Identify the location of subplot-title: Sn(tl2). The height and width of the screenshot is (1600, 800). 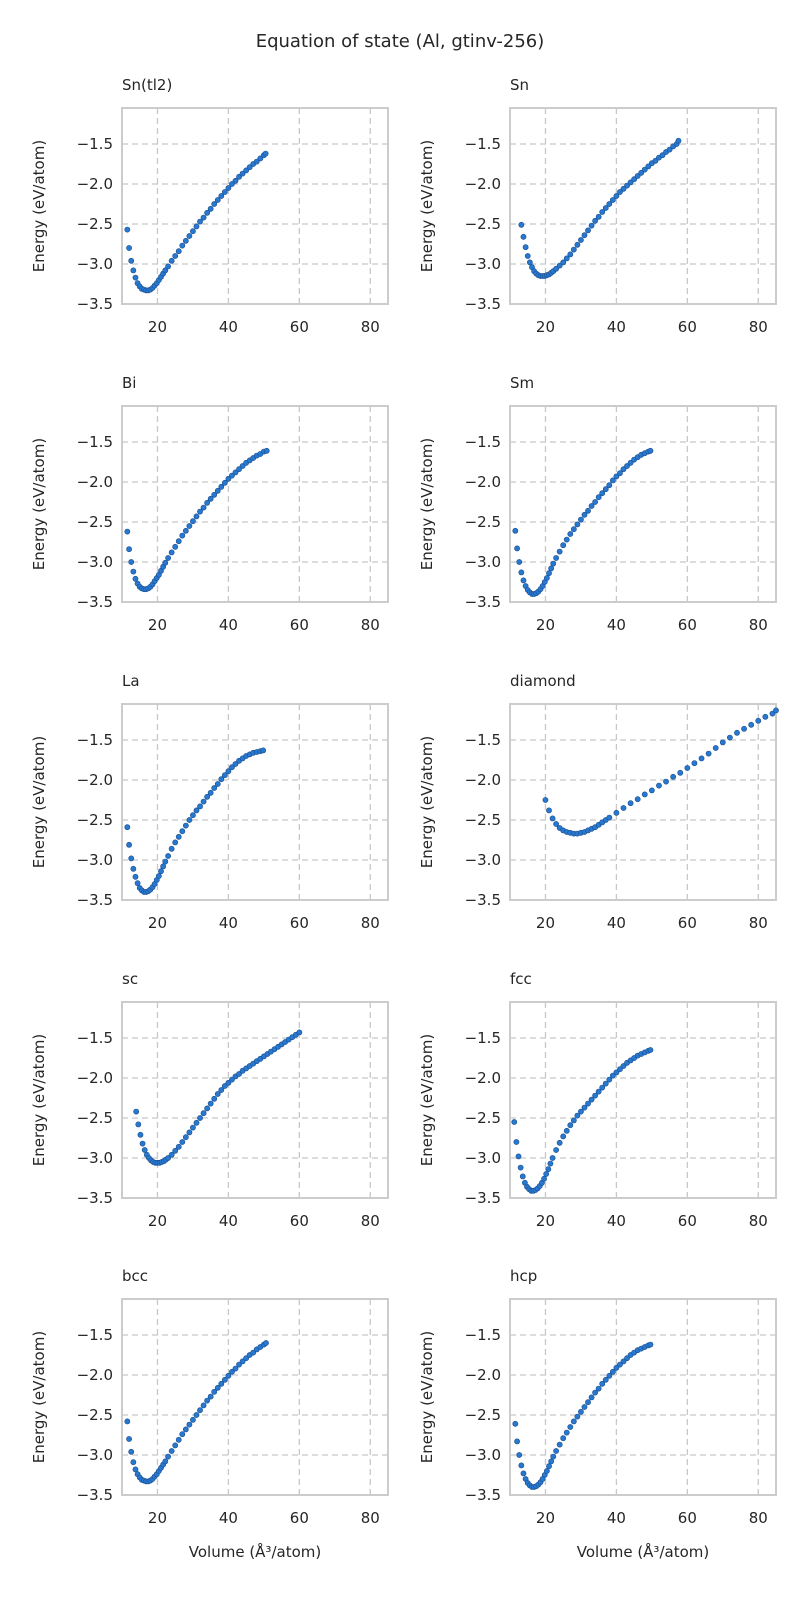
(147, 85).